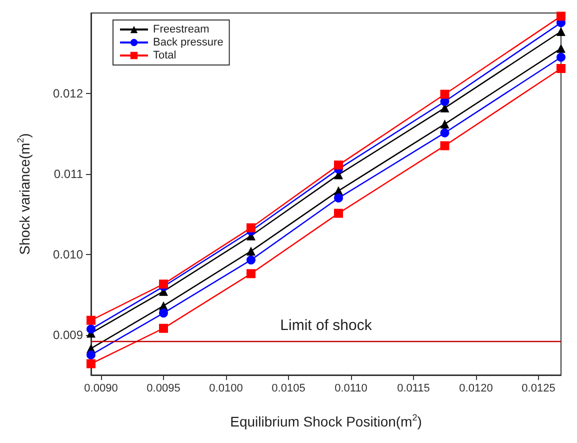 Image resolution: width=577 pixels, height=443 pixels. Describe the element at coordinates (24, 194) in the screenshot. I see `y-axis-title: Shock variance(m2)` at that location.